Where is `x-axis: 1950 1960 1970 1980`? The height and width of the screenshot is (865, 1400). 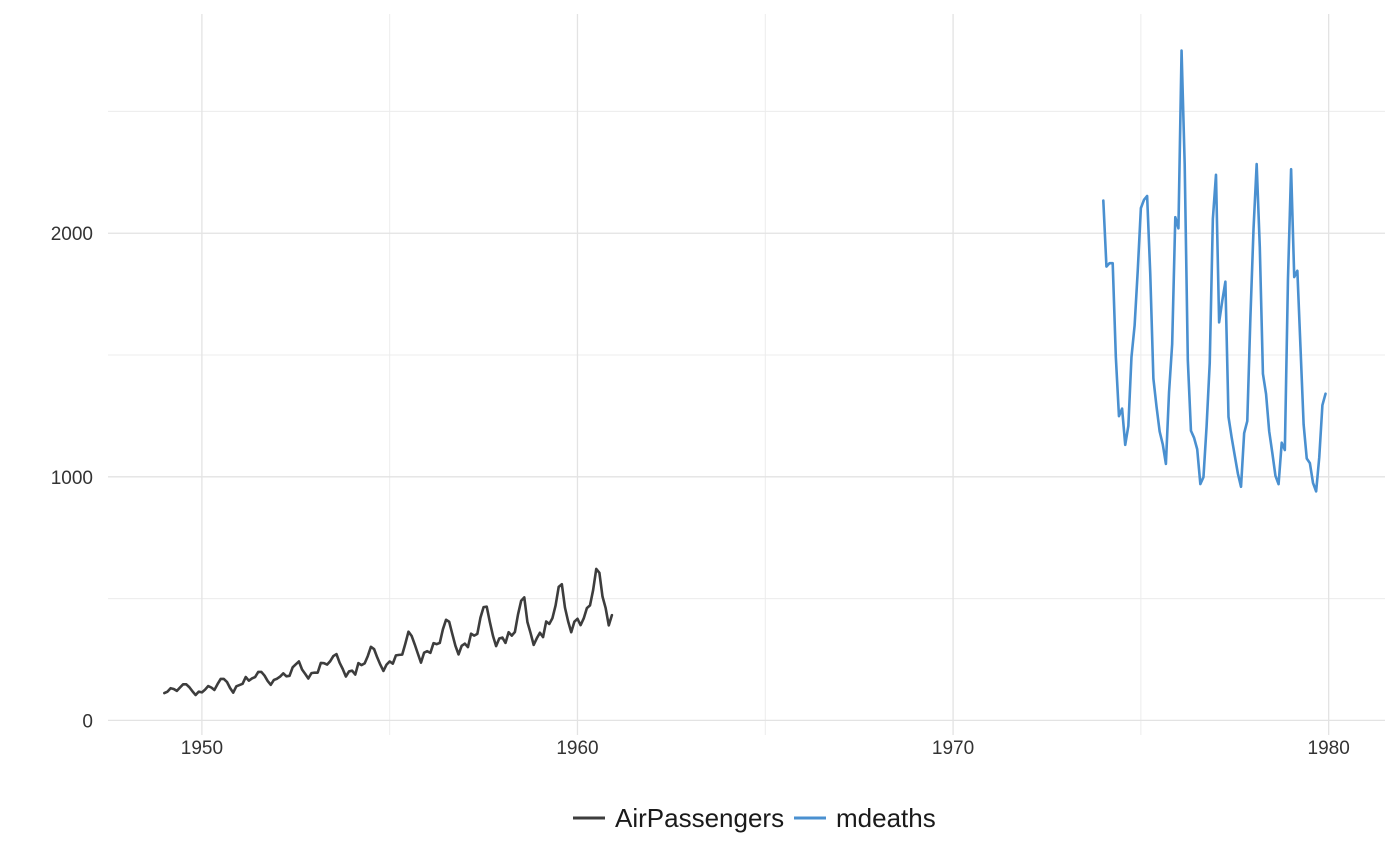
x-axis: 1950 1960 1970 1980 is located at coordinates (765, 748).